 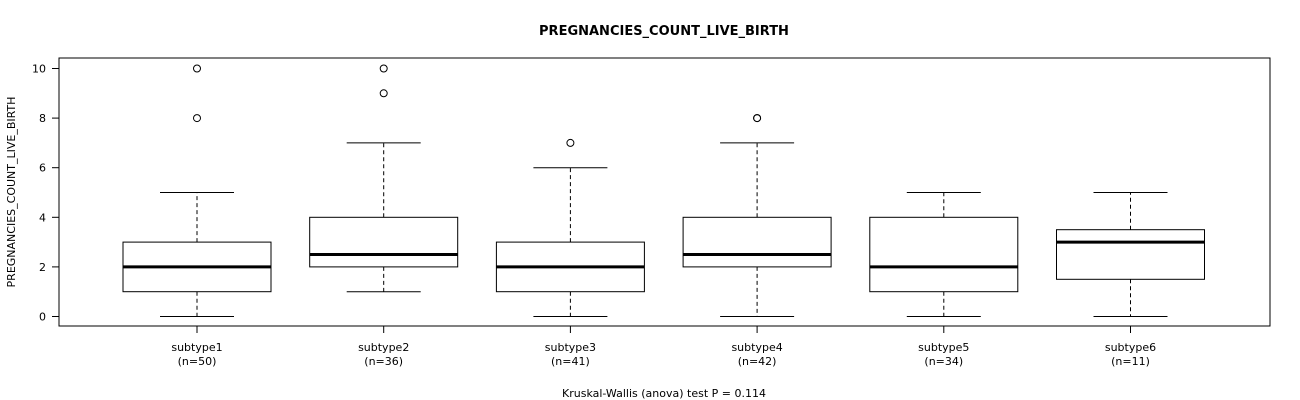 I want to click on x-tick-count-label: (n=41), so click(x=570, y=361).